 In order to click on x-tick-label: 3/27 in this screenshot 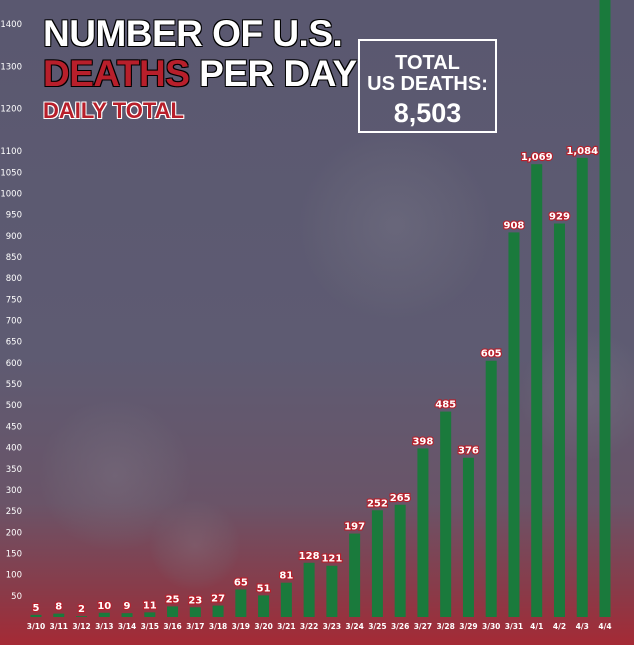, I will do `click(423, 626)`.